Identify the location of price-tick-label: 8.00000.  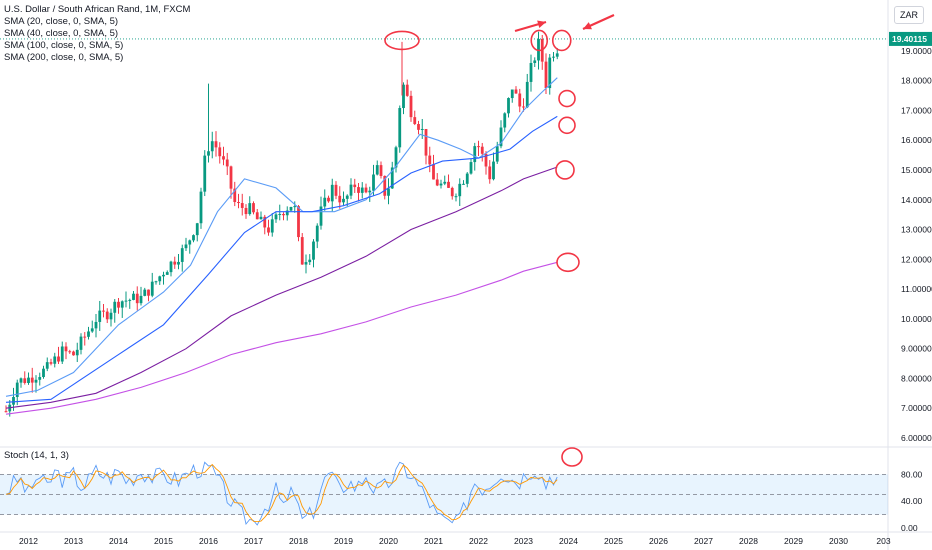
(916, 378).